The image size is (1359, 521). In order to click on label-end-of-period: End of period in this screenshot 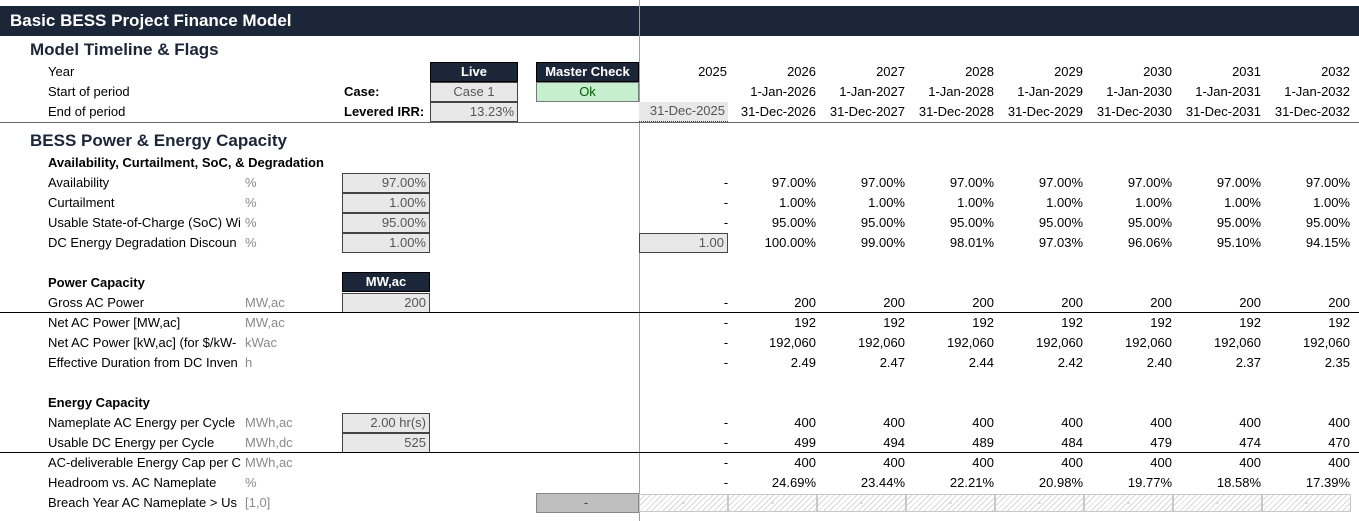, I will do `click(87, 111)`.